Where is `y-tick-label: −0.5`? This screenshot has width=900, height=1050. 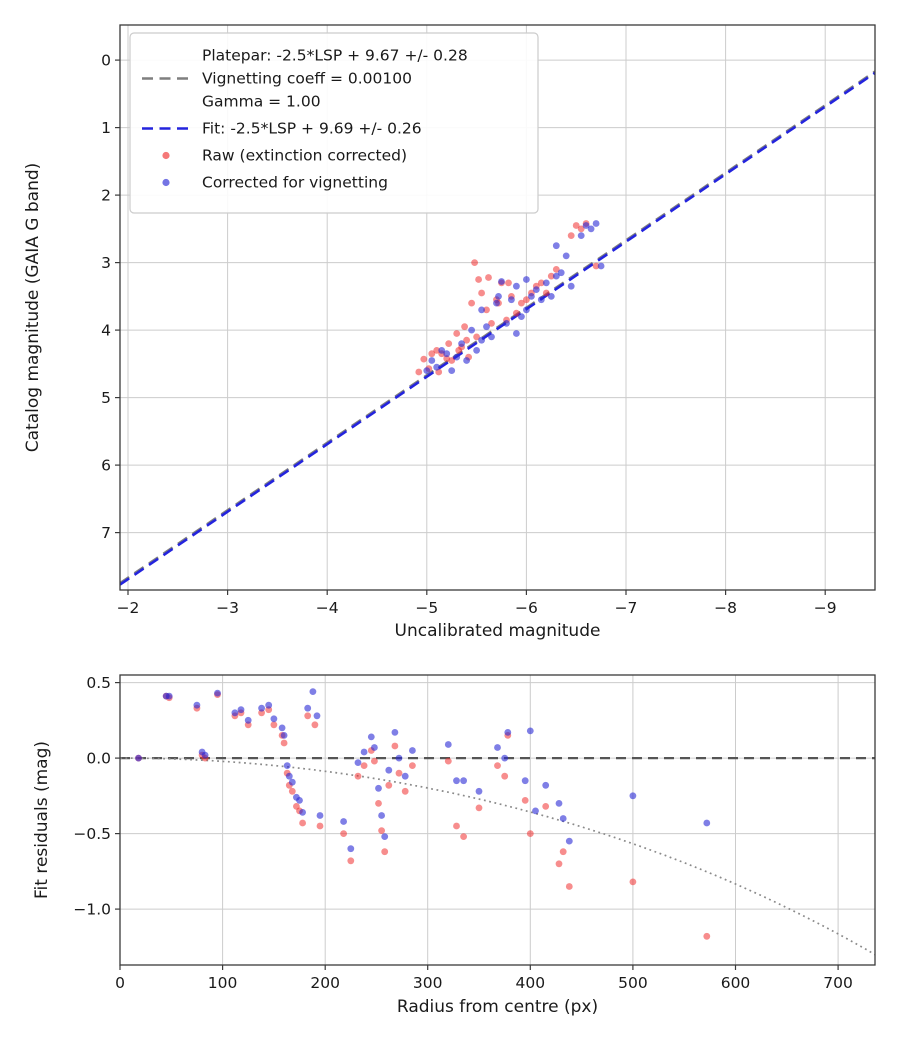
y-tick-label: −0.5 is located at coordinates (92, 834).